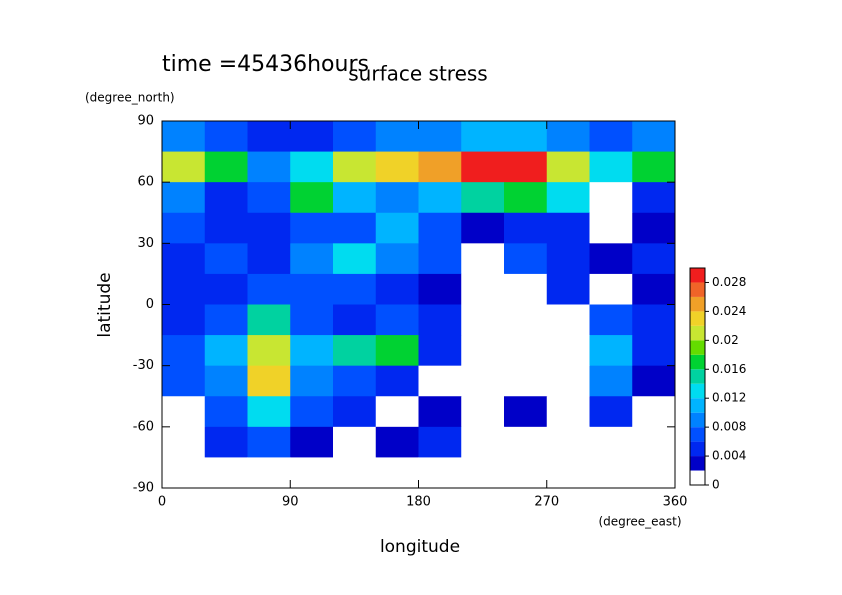 The width and height of the screenshot is (842, 595). Describe the element at coordinates (716, 485) in the screenshot. I see `colorbar-label: 0` at that location.